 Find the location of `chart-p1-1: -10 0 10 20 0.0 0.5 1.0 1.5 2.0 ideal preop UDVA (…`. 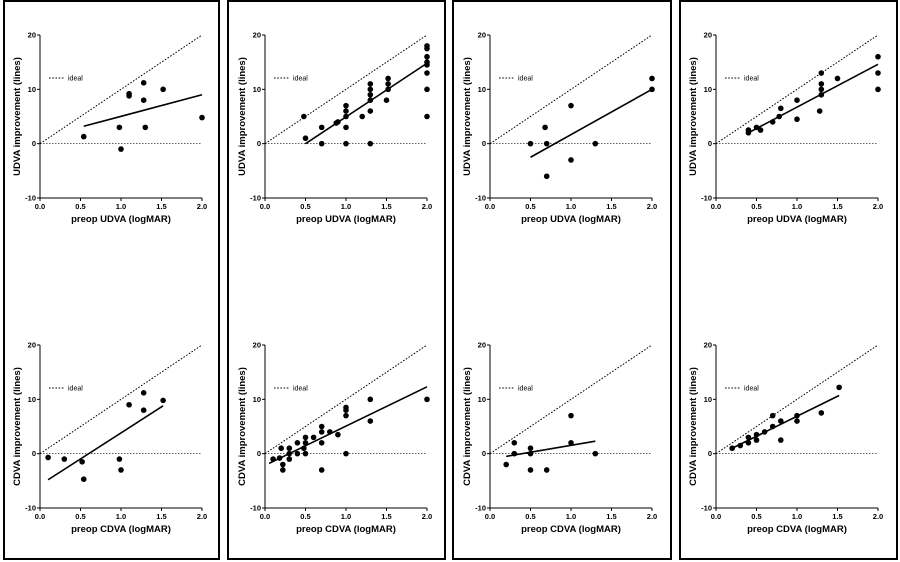

chart-p1-1: -10 0 10 20 0.0 0.5 1.0 1.5 2.0 ideal preop UDVA (… is located at coordinates (109, 128).